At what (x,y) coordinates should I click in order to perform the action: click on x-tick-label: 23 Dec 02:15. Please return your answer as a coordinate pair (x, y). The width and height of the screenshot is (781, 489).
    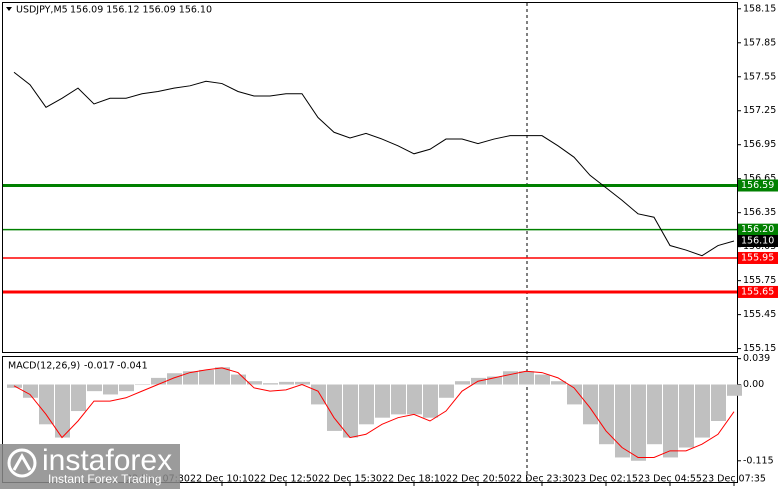
    Looking at the image, I should click on (606, 479).